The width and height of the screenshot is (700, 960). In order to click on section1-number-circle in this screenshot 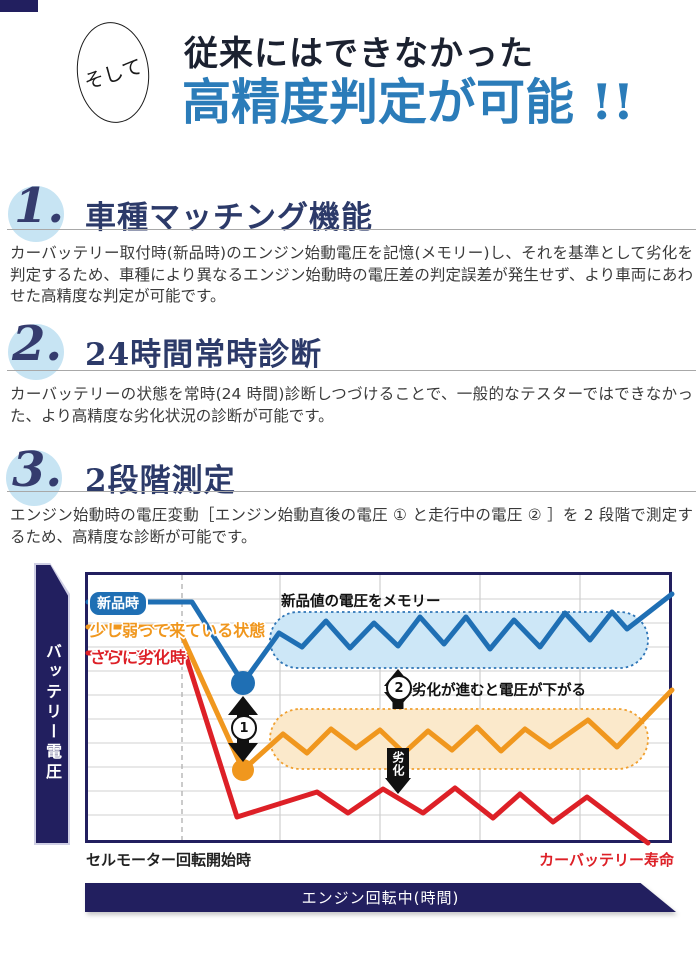, I will do `click(36, 214)`.